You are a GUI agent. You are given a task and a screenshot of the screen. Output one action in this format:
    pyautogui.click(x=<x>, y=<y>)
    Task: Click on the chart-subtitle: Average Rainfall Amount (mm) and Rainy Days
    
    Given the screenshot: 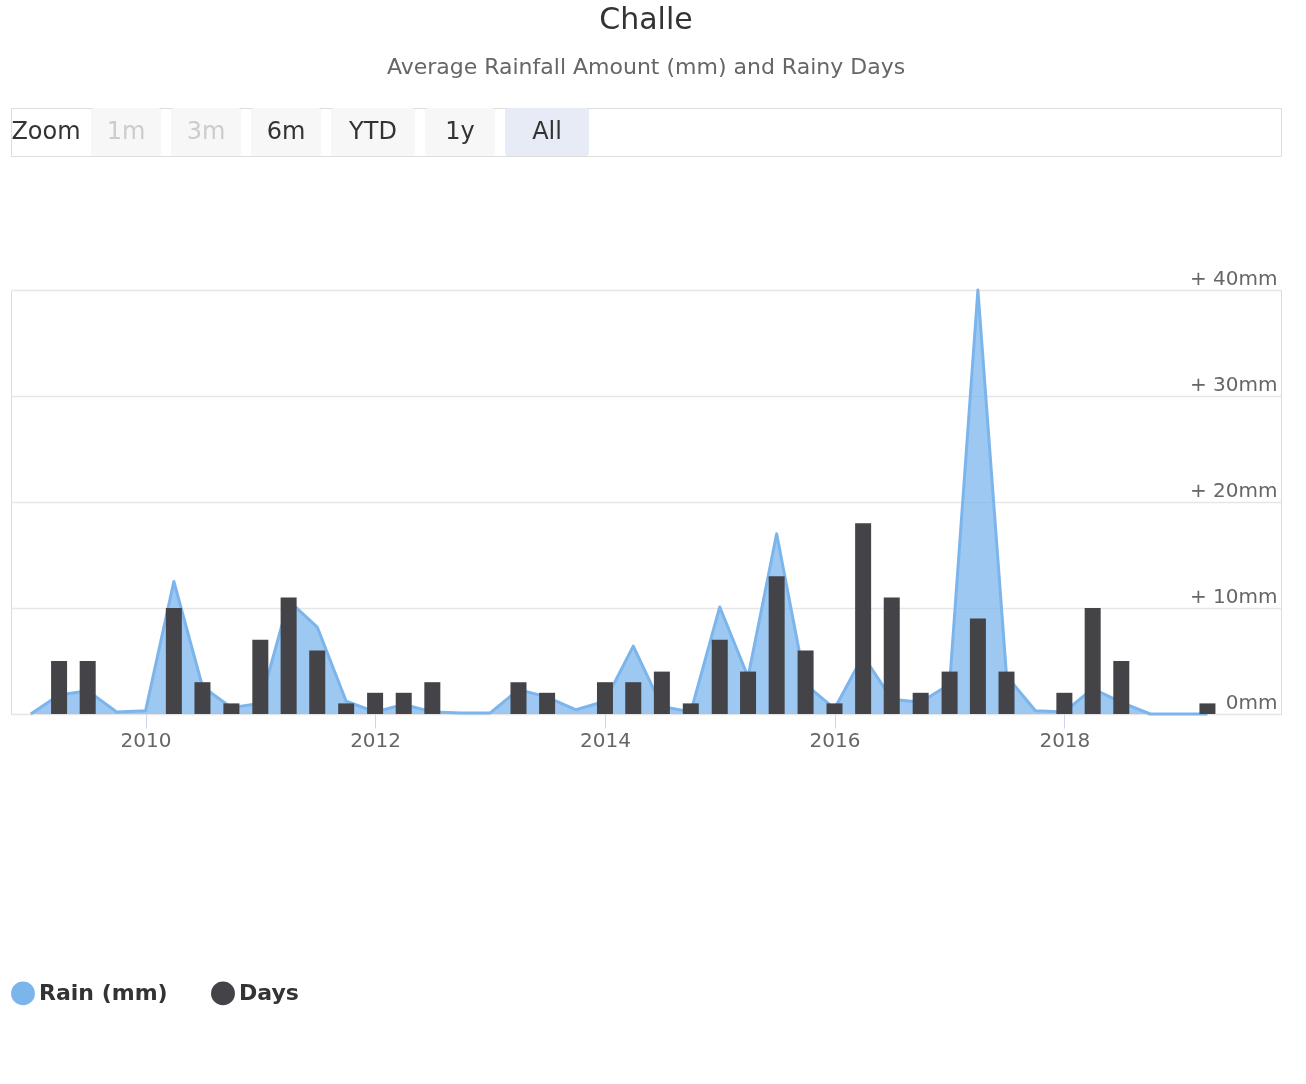 What is the action you would take?
    pyautogui.click(x=646, y=66)
    